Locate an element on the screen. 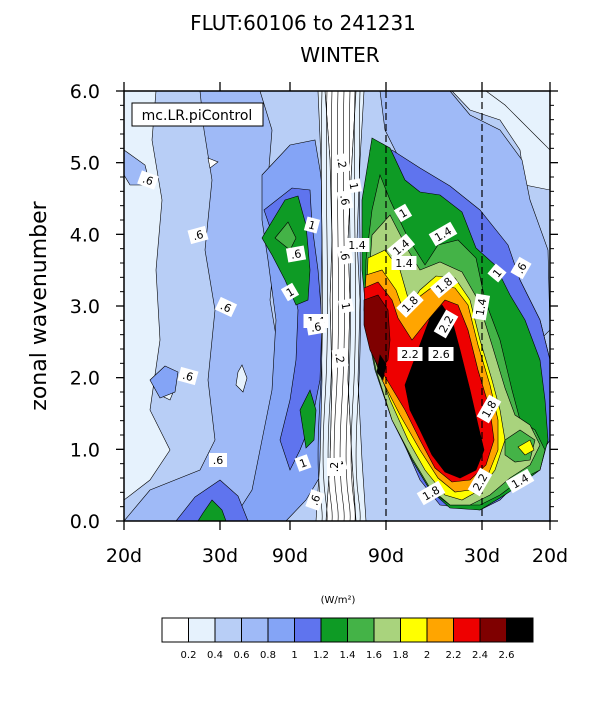 Image resolution: width=607 pixels, height=714 pixels. x-tick-label-0: 20d is located at coordinates (124, 556).